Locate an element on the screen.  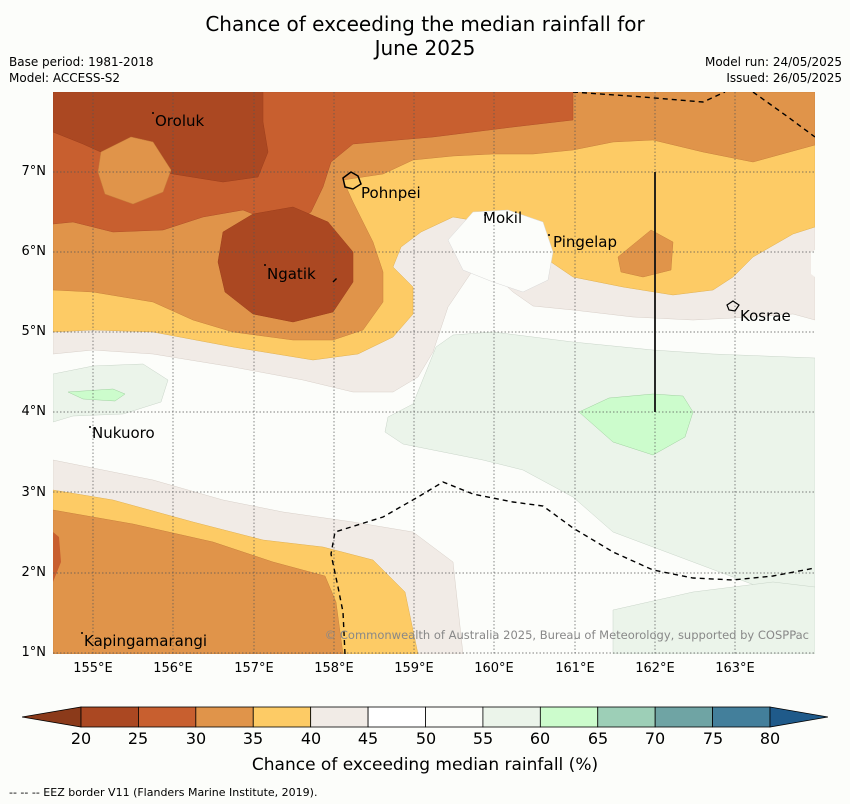
pohnpei-island is located at coordinates (352, 180).